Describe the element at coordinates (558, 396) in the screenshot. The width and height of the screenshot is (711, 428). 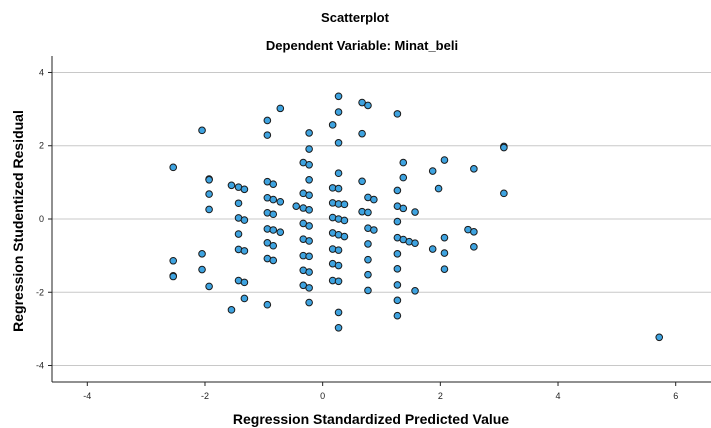
I see `x-tick-label: 4` at that location.